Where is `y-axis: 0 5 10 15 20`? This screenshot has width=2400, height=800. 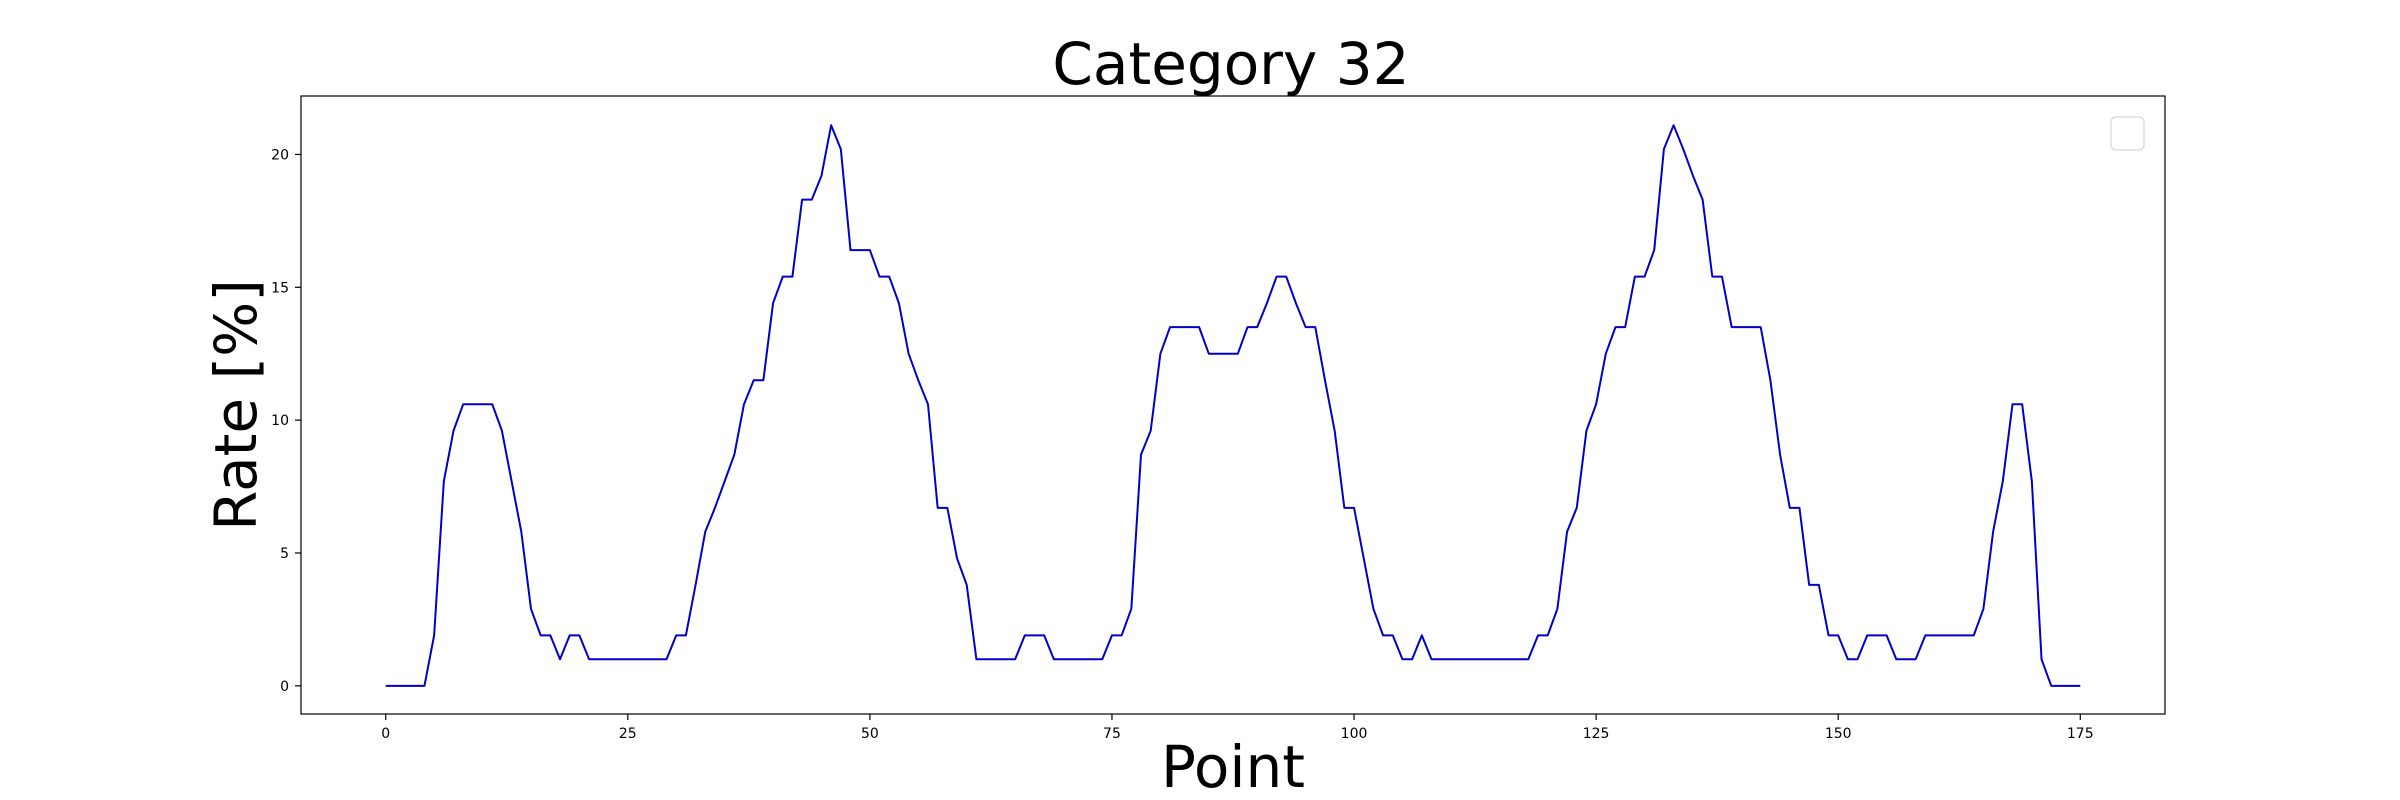
y-axis: 0 5 10 15 20 is located at coordinates (286, 421).